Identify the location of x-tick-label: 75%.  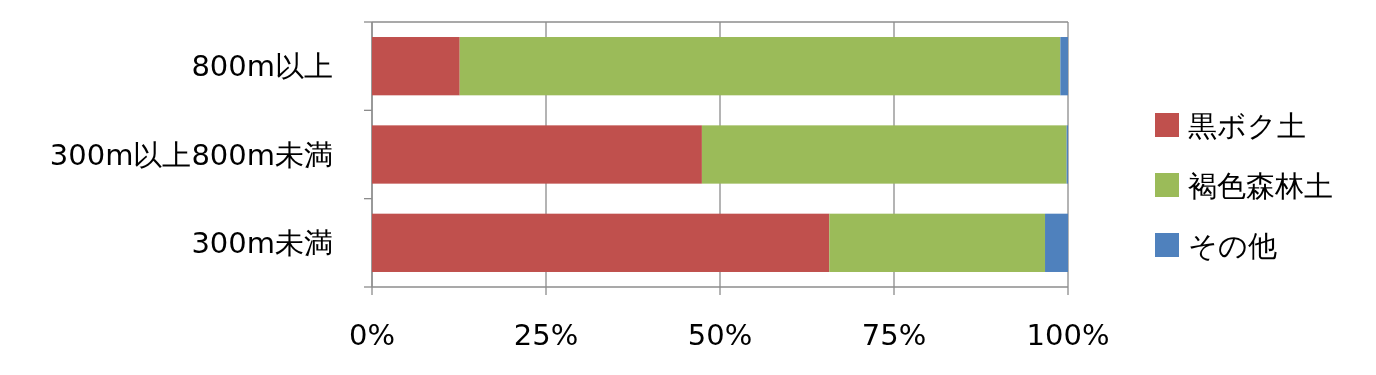
(894, 335).